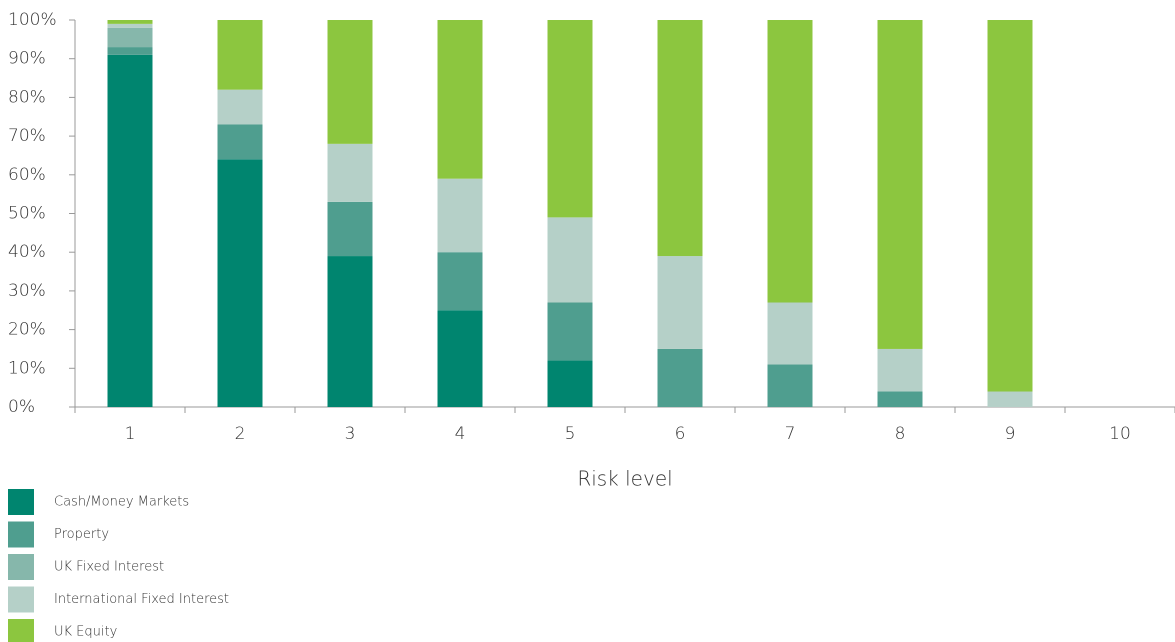 The height and width of the screenshot is (642, 1175). What do you see at coordinates (81, 534) in the screenshot?
I see `legend-label: Property` at bounding box center [81, 534].